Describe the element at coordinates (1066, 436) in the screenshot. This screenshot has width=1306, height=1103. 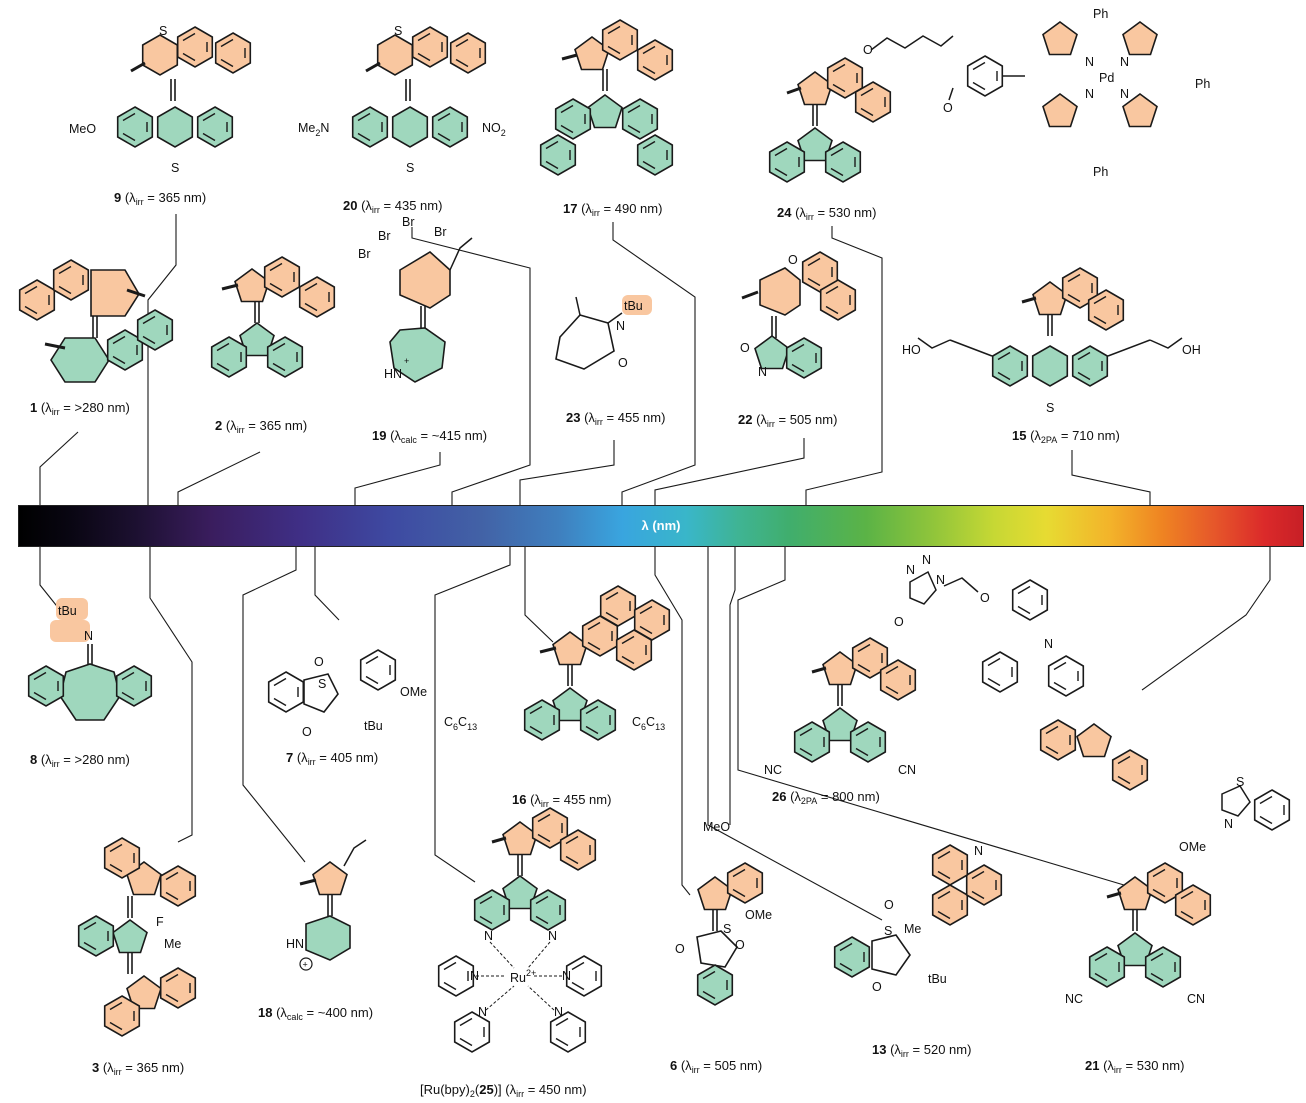
I see `caption-15: 15 (λ2PA = 710 nm)` at that location.